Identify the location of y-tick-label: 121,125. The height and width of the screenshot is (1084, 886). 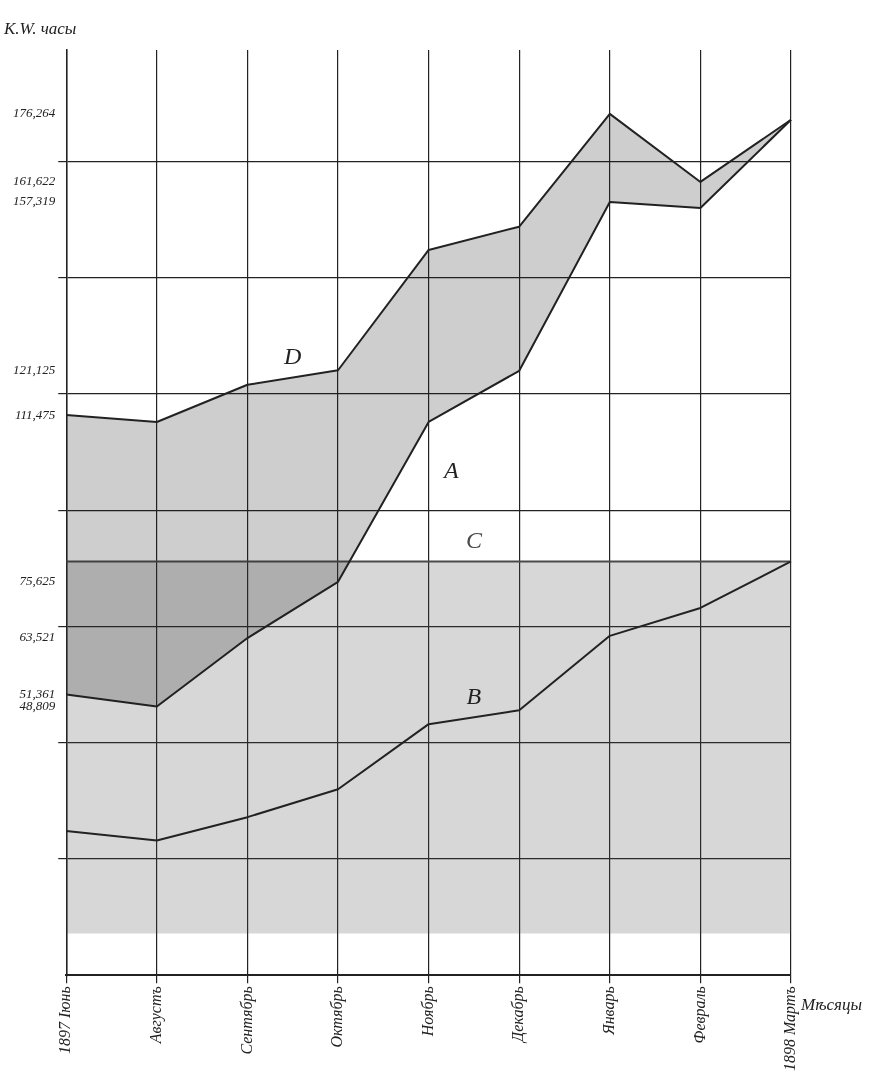
(34, 369).